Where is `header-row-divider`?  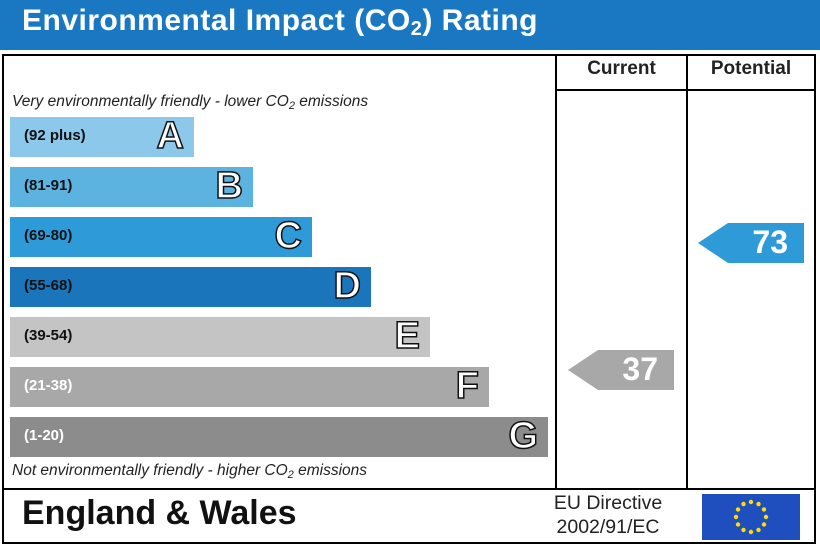 header-row-divider is located at coordinates (685, 90).